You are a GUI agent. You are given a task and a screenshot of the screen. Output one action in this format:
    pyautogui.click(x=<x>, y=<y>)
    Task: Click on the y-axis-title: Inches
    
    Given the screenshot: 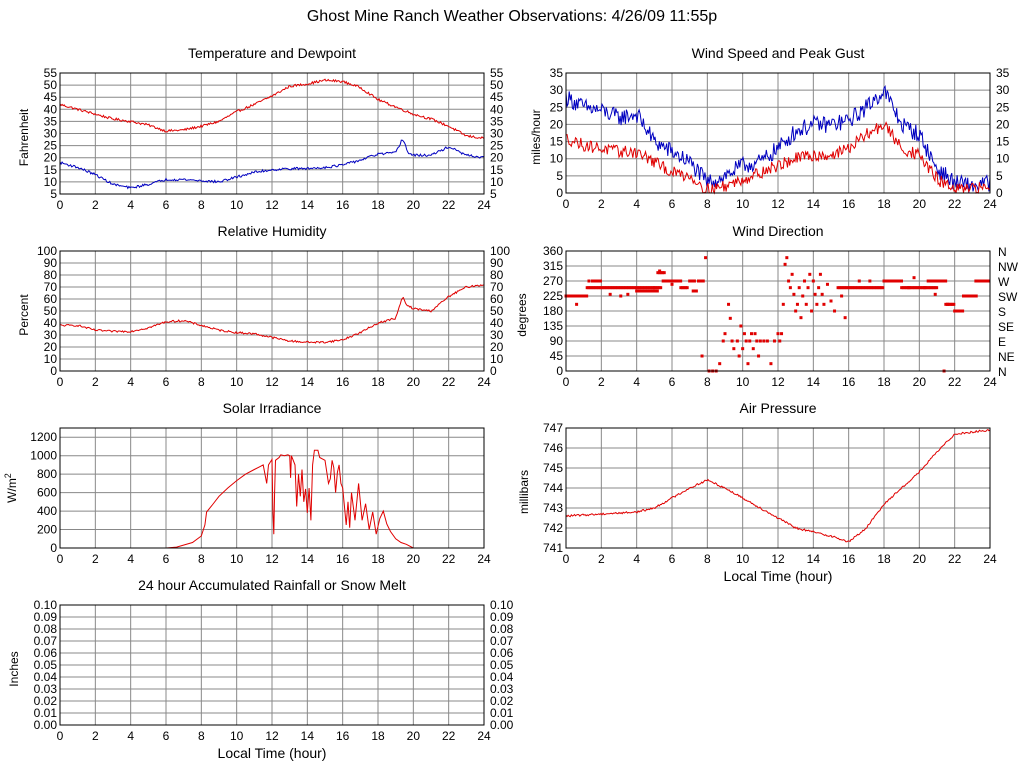 What is the action you would take?
    pyautogui.click(x=14, y=668)
    